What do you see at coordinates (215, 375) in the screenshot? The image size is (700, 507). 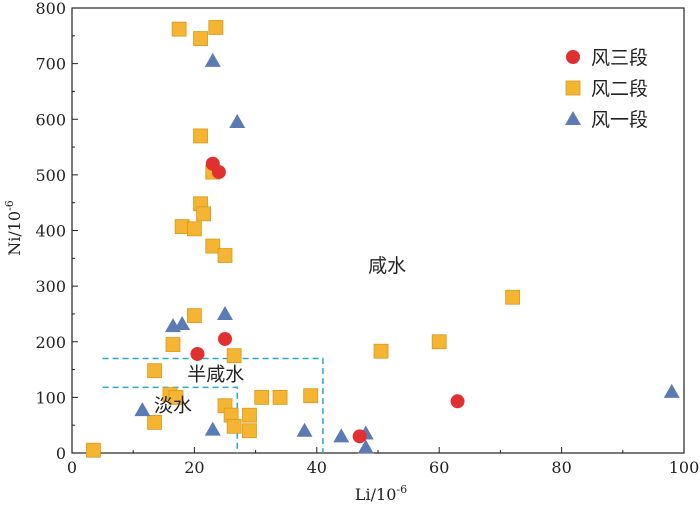 I see `region-label: 半咸水` at bounding box center [215, 375].